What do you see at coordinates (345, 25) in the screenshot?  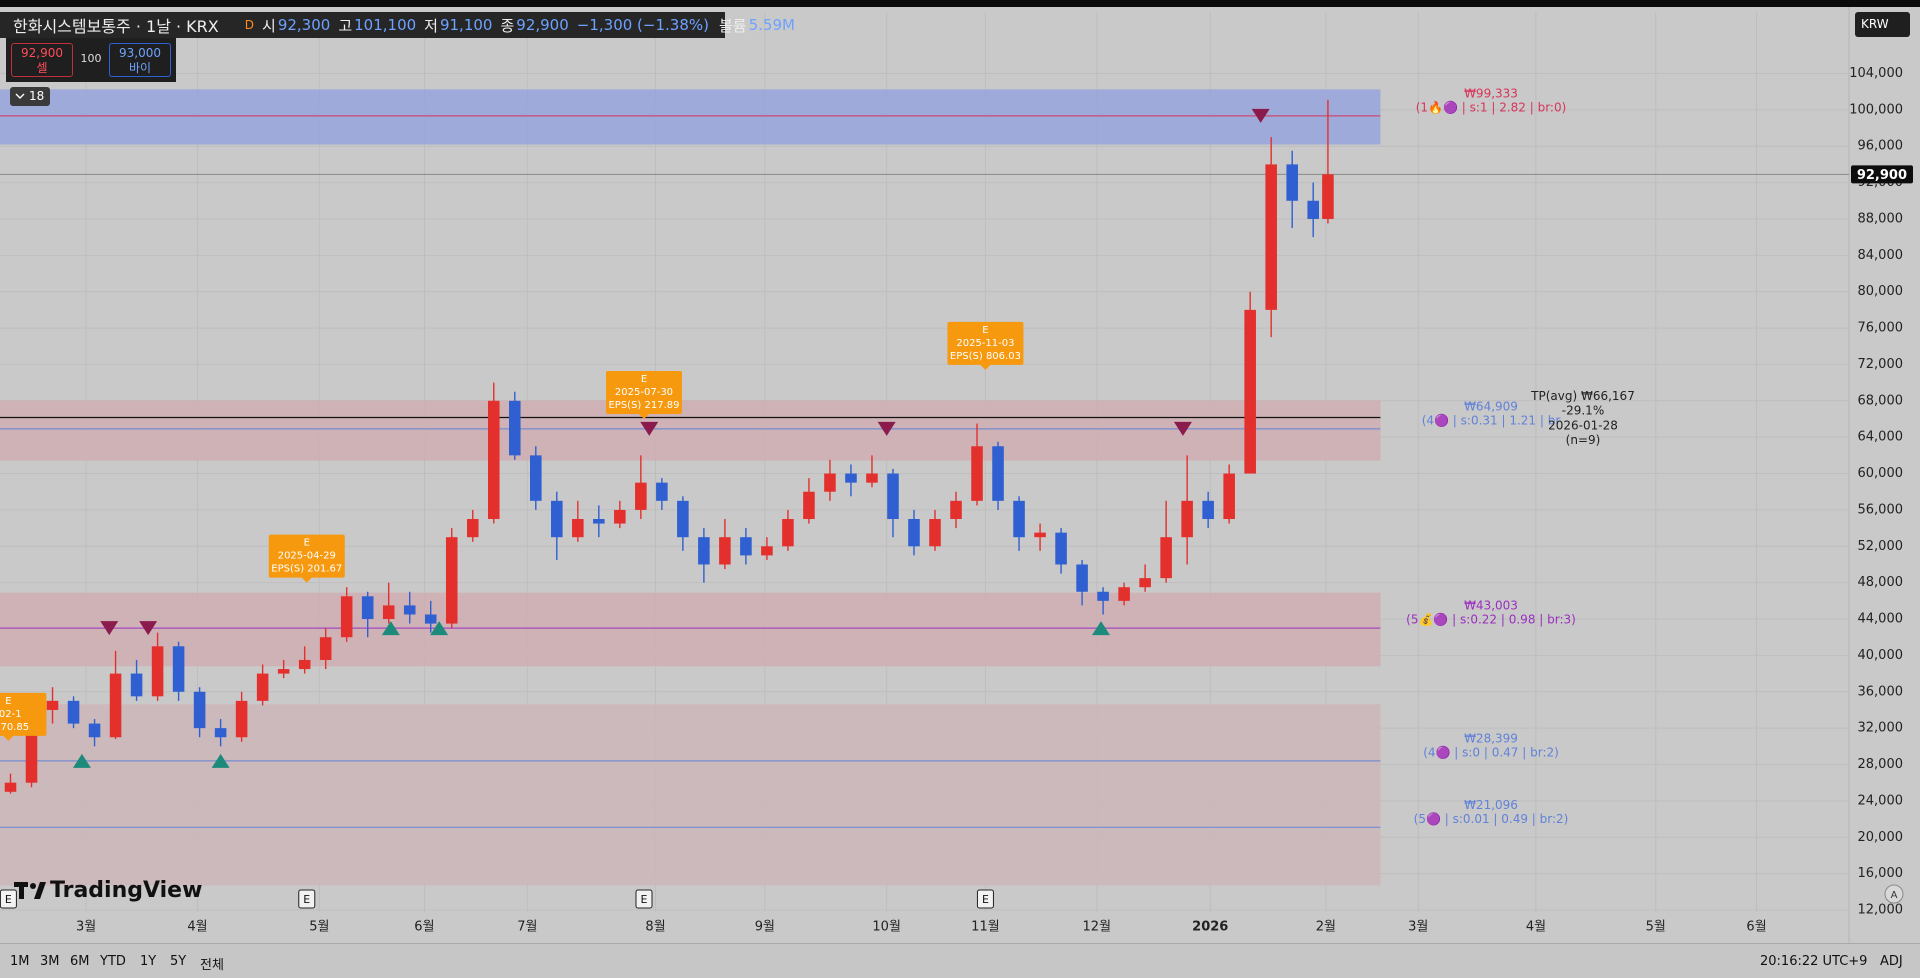 I see `ohlc-label: 고` at bounding box center [345, 25].